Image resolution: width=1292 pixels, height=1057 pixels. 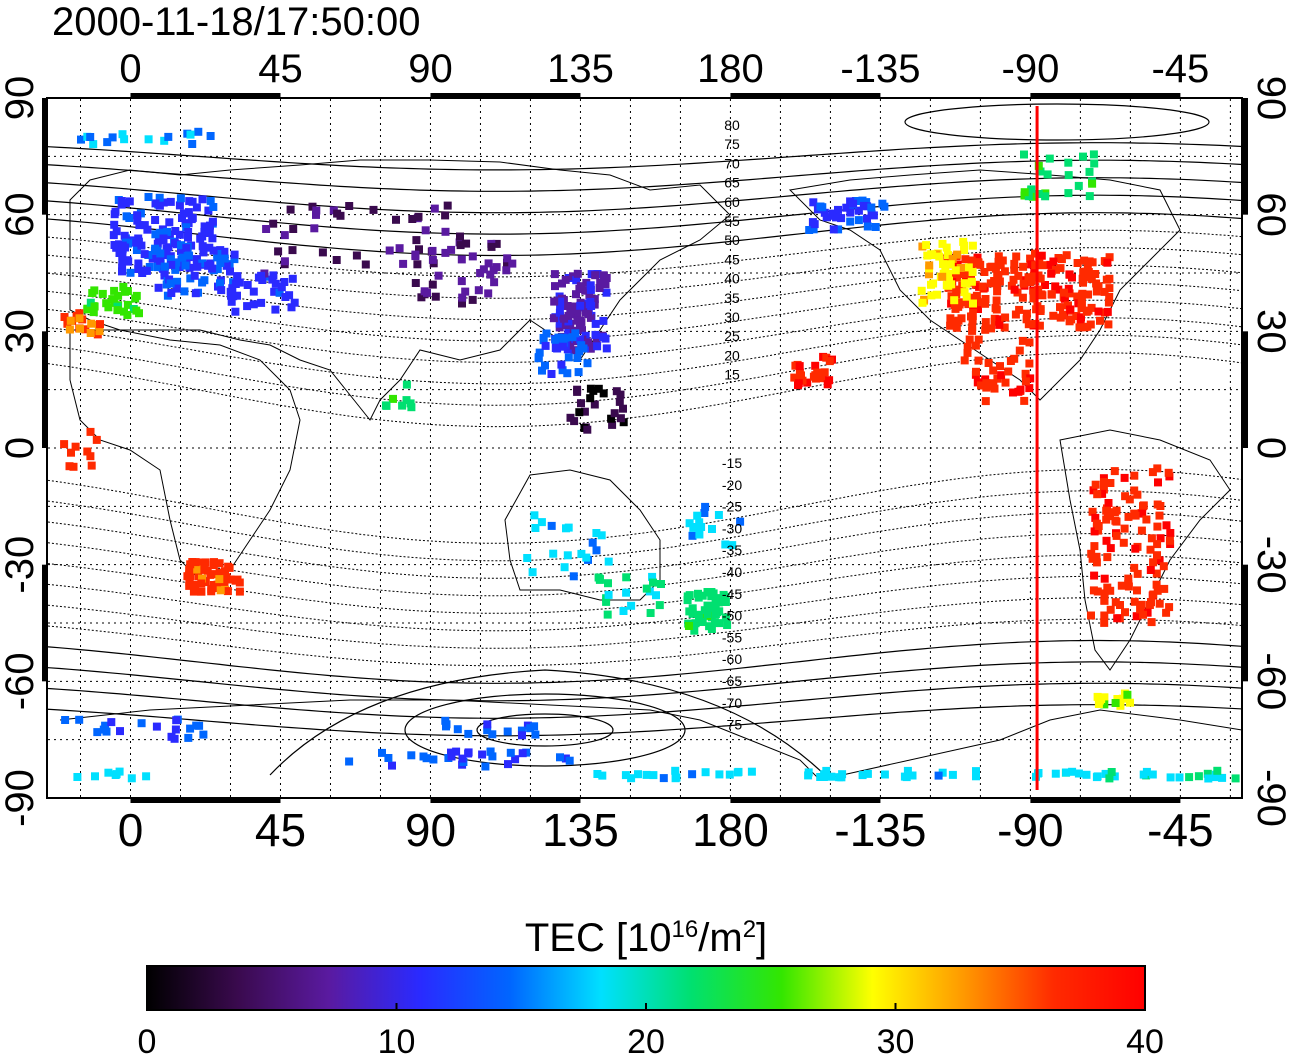 What do you see at coordinates (732, 616) in the screenshot?
I see `mlat-label: -50` at bounding box center [732, 616].